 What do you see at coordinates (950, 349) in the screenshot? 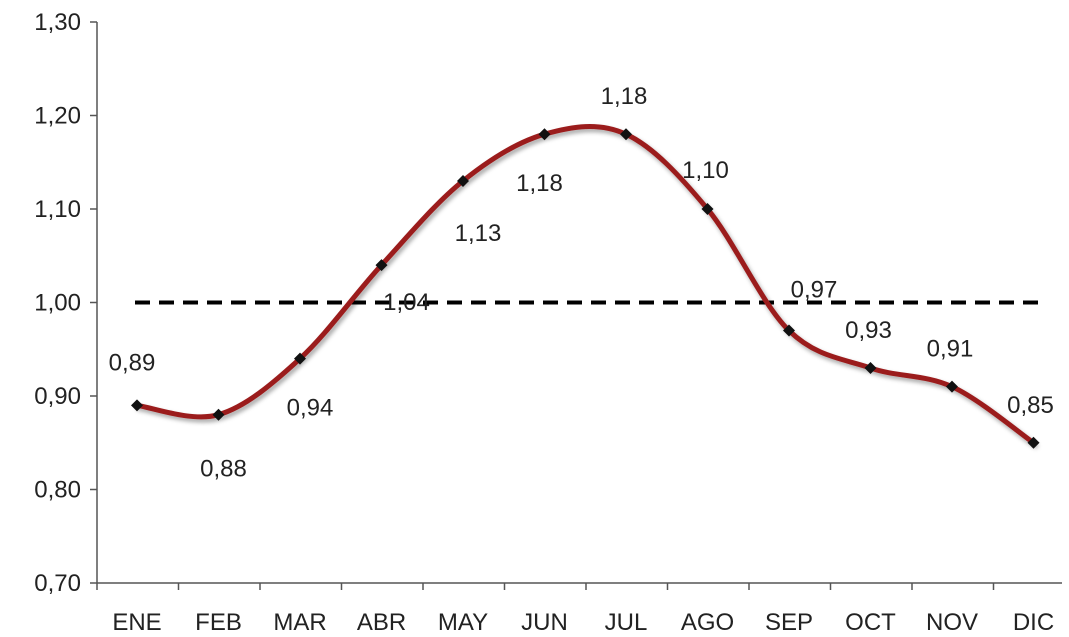
I see `data-label: 0,91` at bounding box center [950, 349].